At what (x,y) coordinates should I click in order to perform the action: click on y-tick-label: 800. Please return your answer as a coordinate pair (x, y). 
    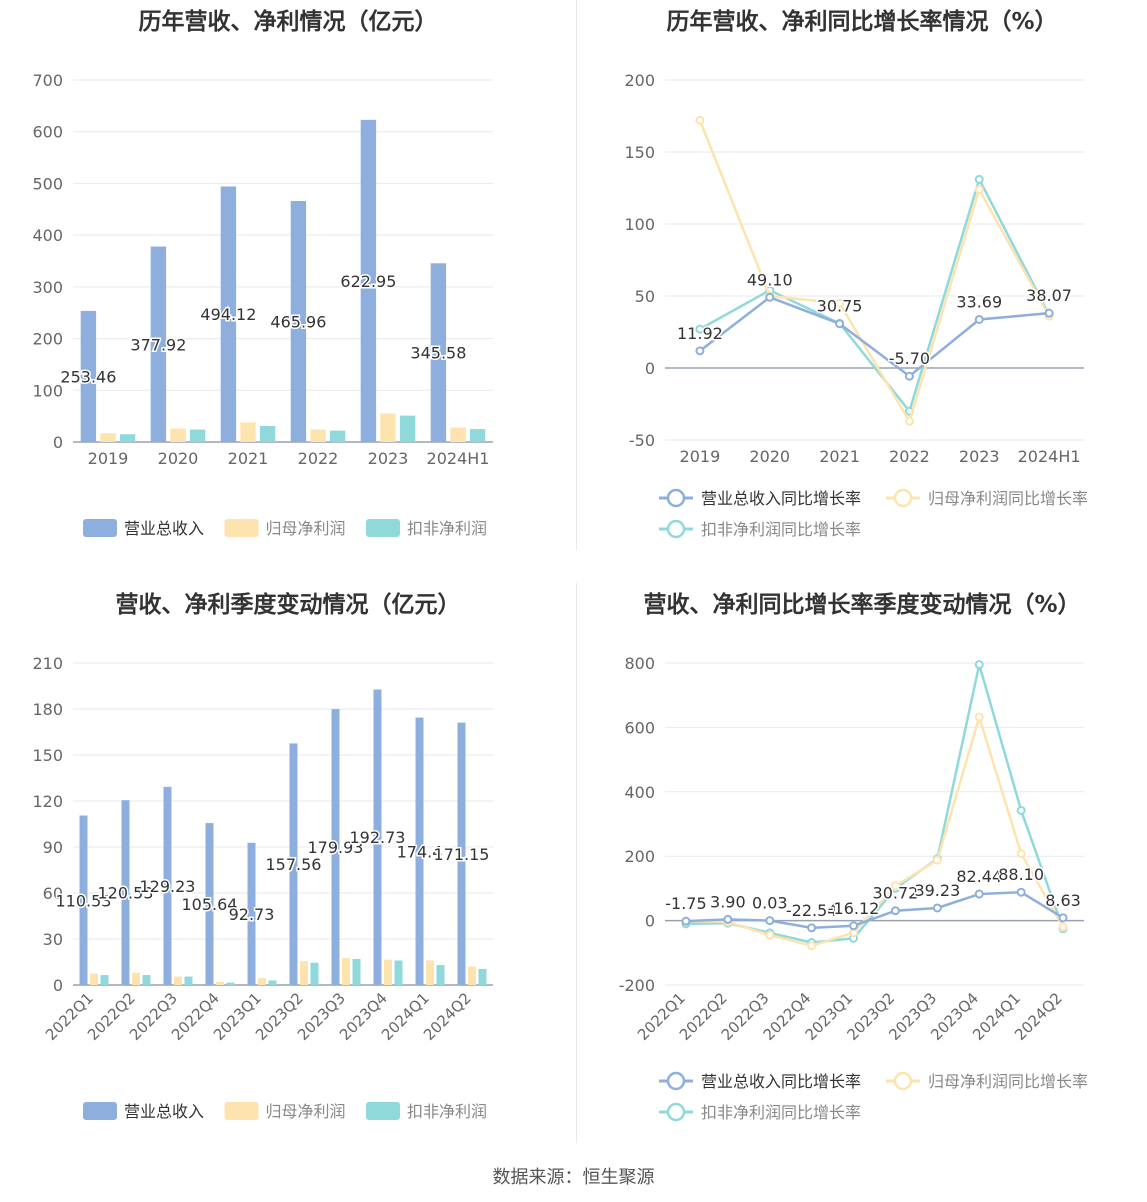
    Looking at the image, I should click on (639, 663).